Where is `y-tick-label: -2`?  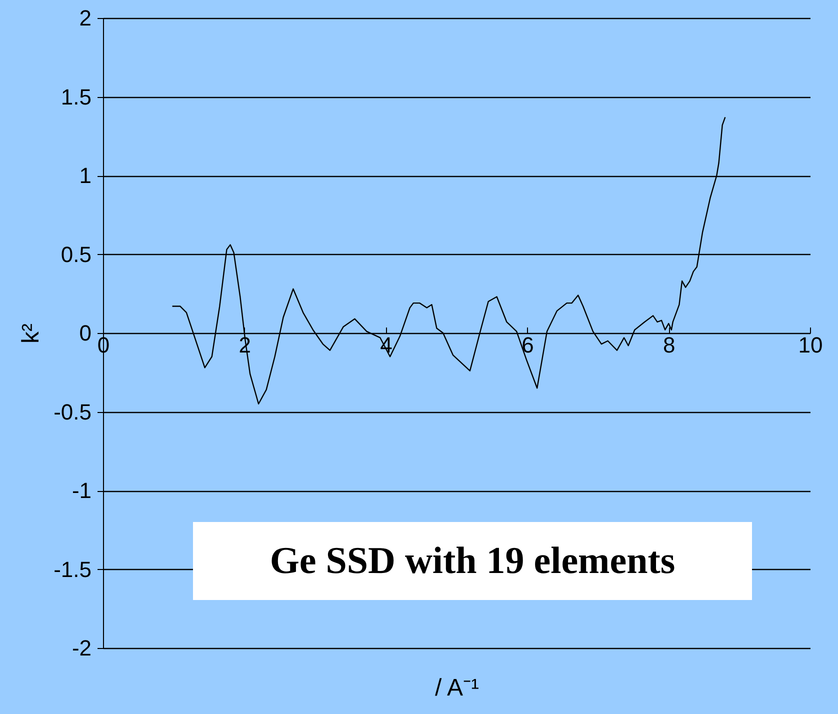
y-tick-label: -2 is located at coordinates (82, 648).